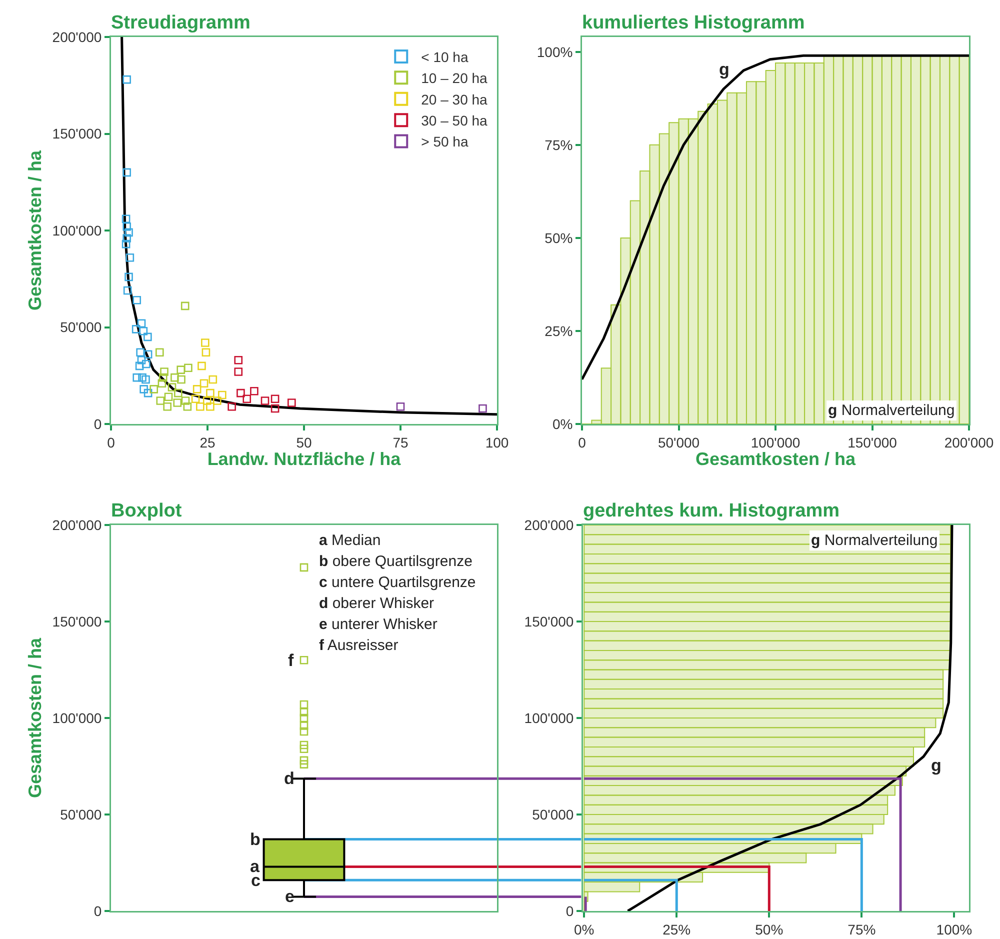  I want to click on legend-label: < 10 ha, so click(444, 56).